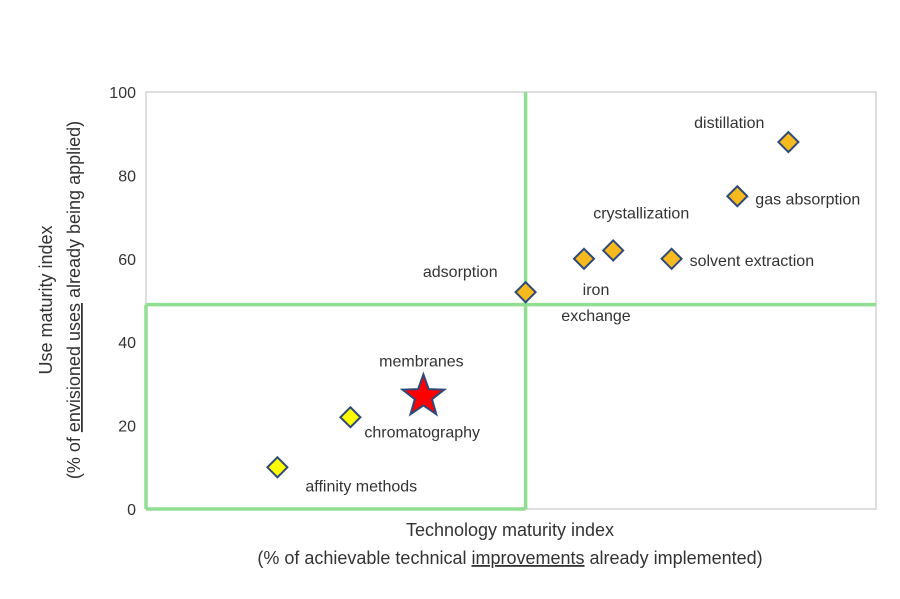 The height and width of the screenshot is (599, 900). What do you see at coordinates (127, 260) in the screenshot?
I see `y-tick-label: 60` at bounding box center [127, 260].